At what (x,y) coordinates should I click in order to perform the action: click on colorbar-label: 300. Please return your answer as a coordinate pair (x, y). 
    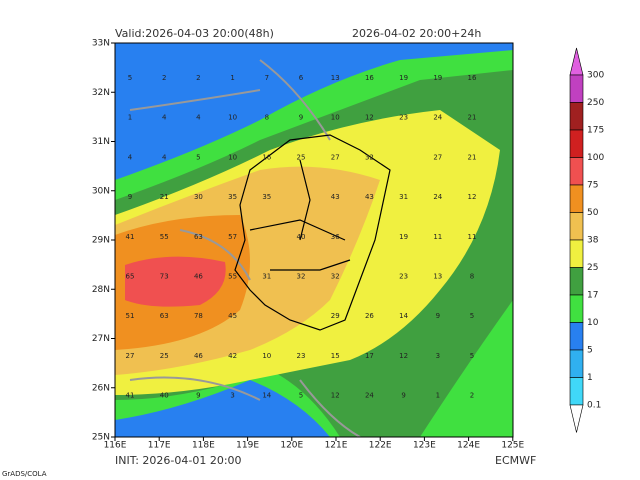
    Looking at the image, I should click on (595, 76).